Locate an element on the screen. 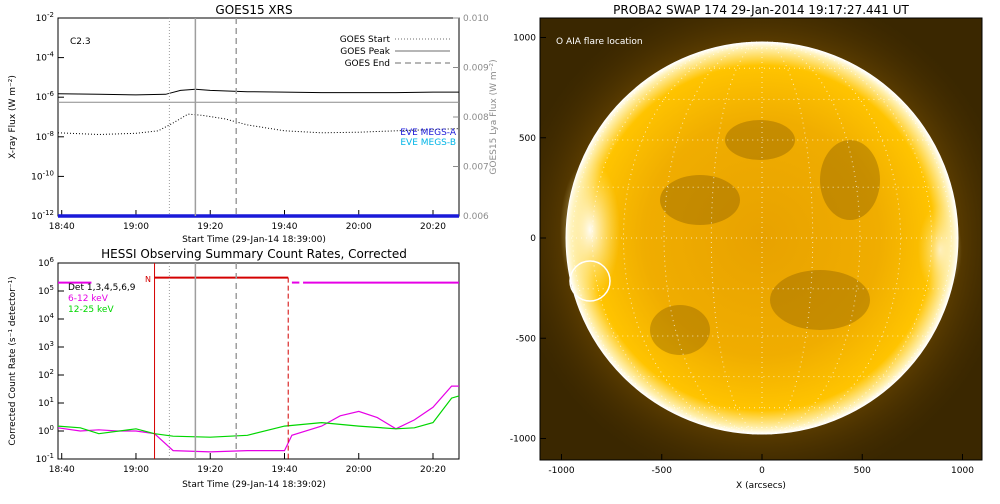 Image resolution: width=1000 pixels, height=504 pixels. goes-title: GOES15 XRS is located at coordinates (253, 10).